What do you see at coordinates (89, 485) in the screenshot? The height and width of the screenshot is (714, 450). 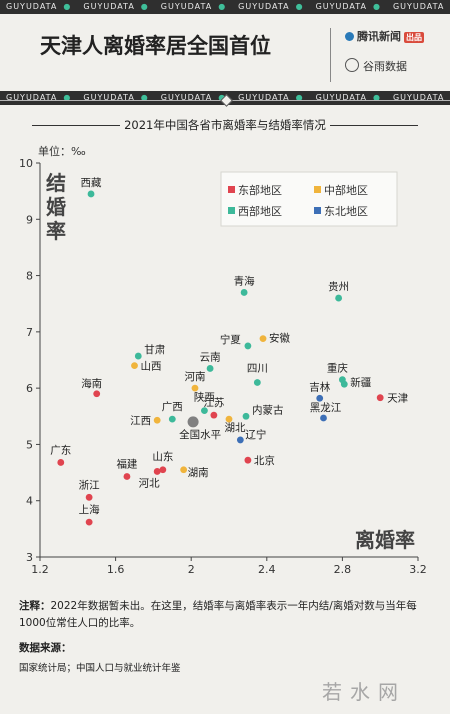 I see `data-label: 浙江` at bounding box center [89, 485].